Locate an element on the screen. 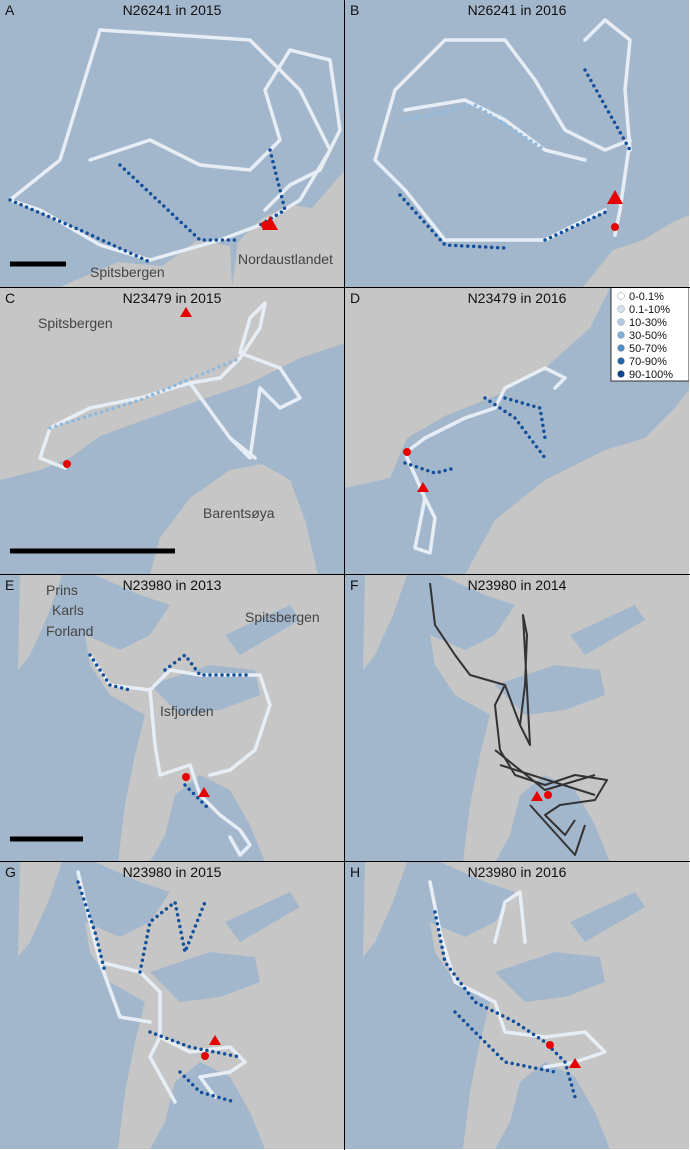  legend-label: 30-50% is located at coordinates (648, 336).